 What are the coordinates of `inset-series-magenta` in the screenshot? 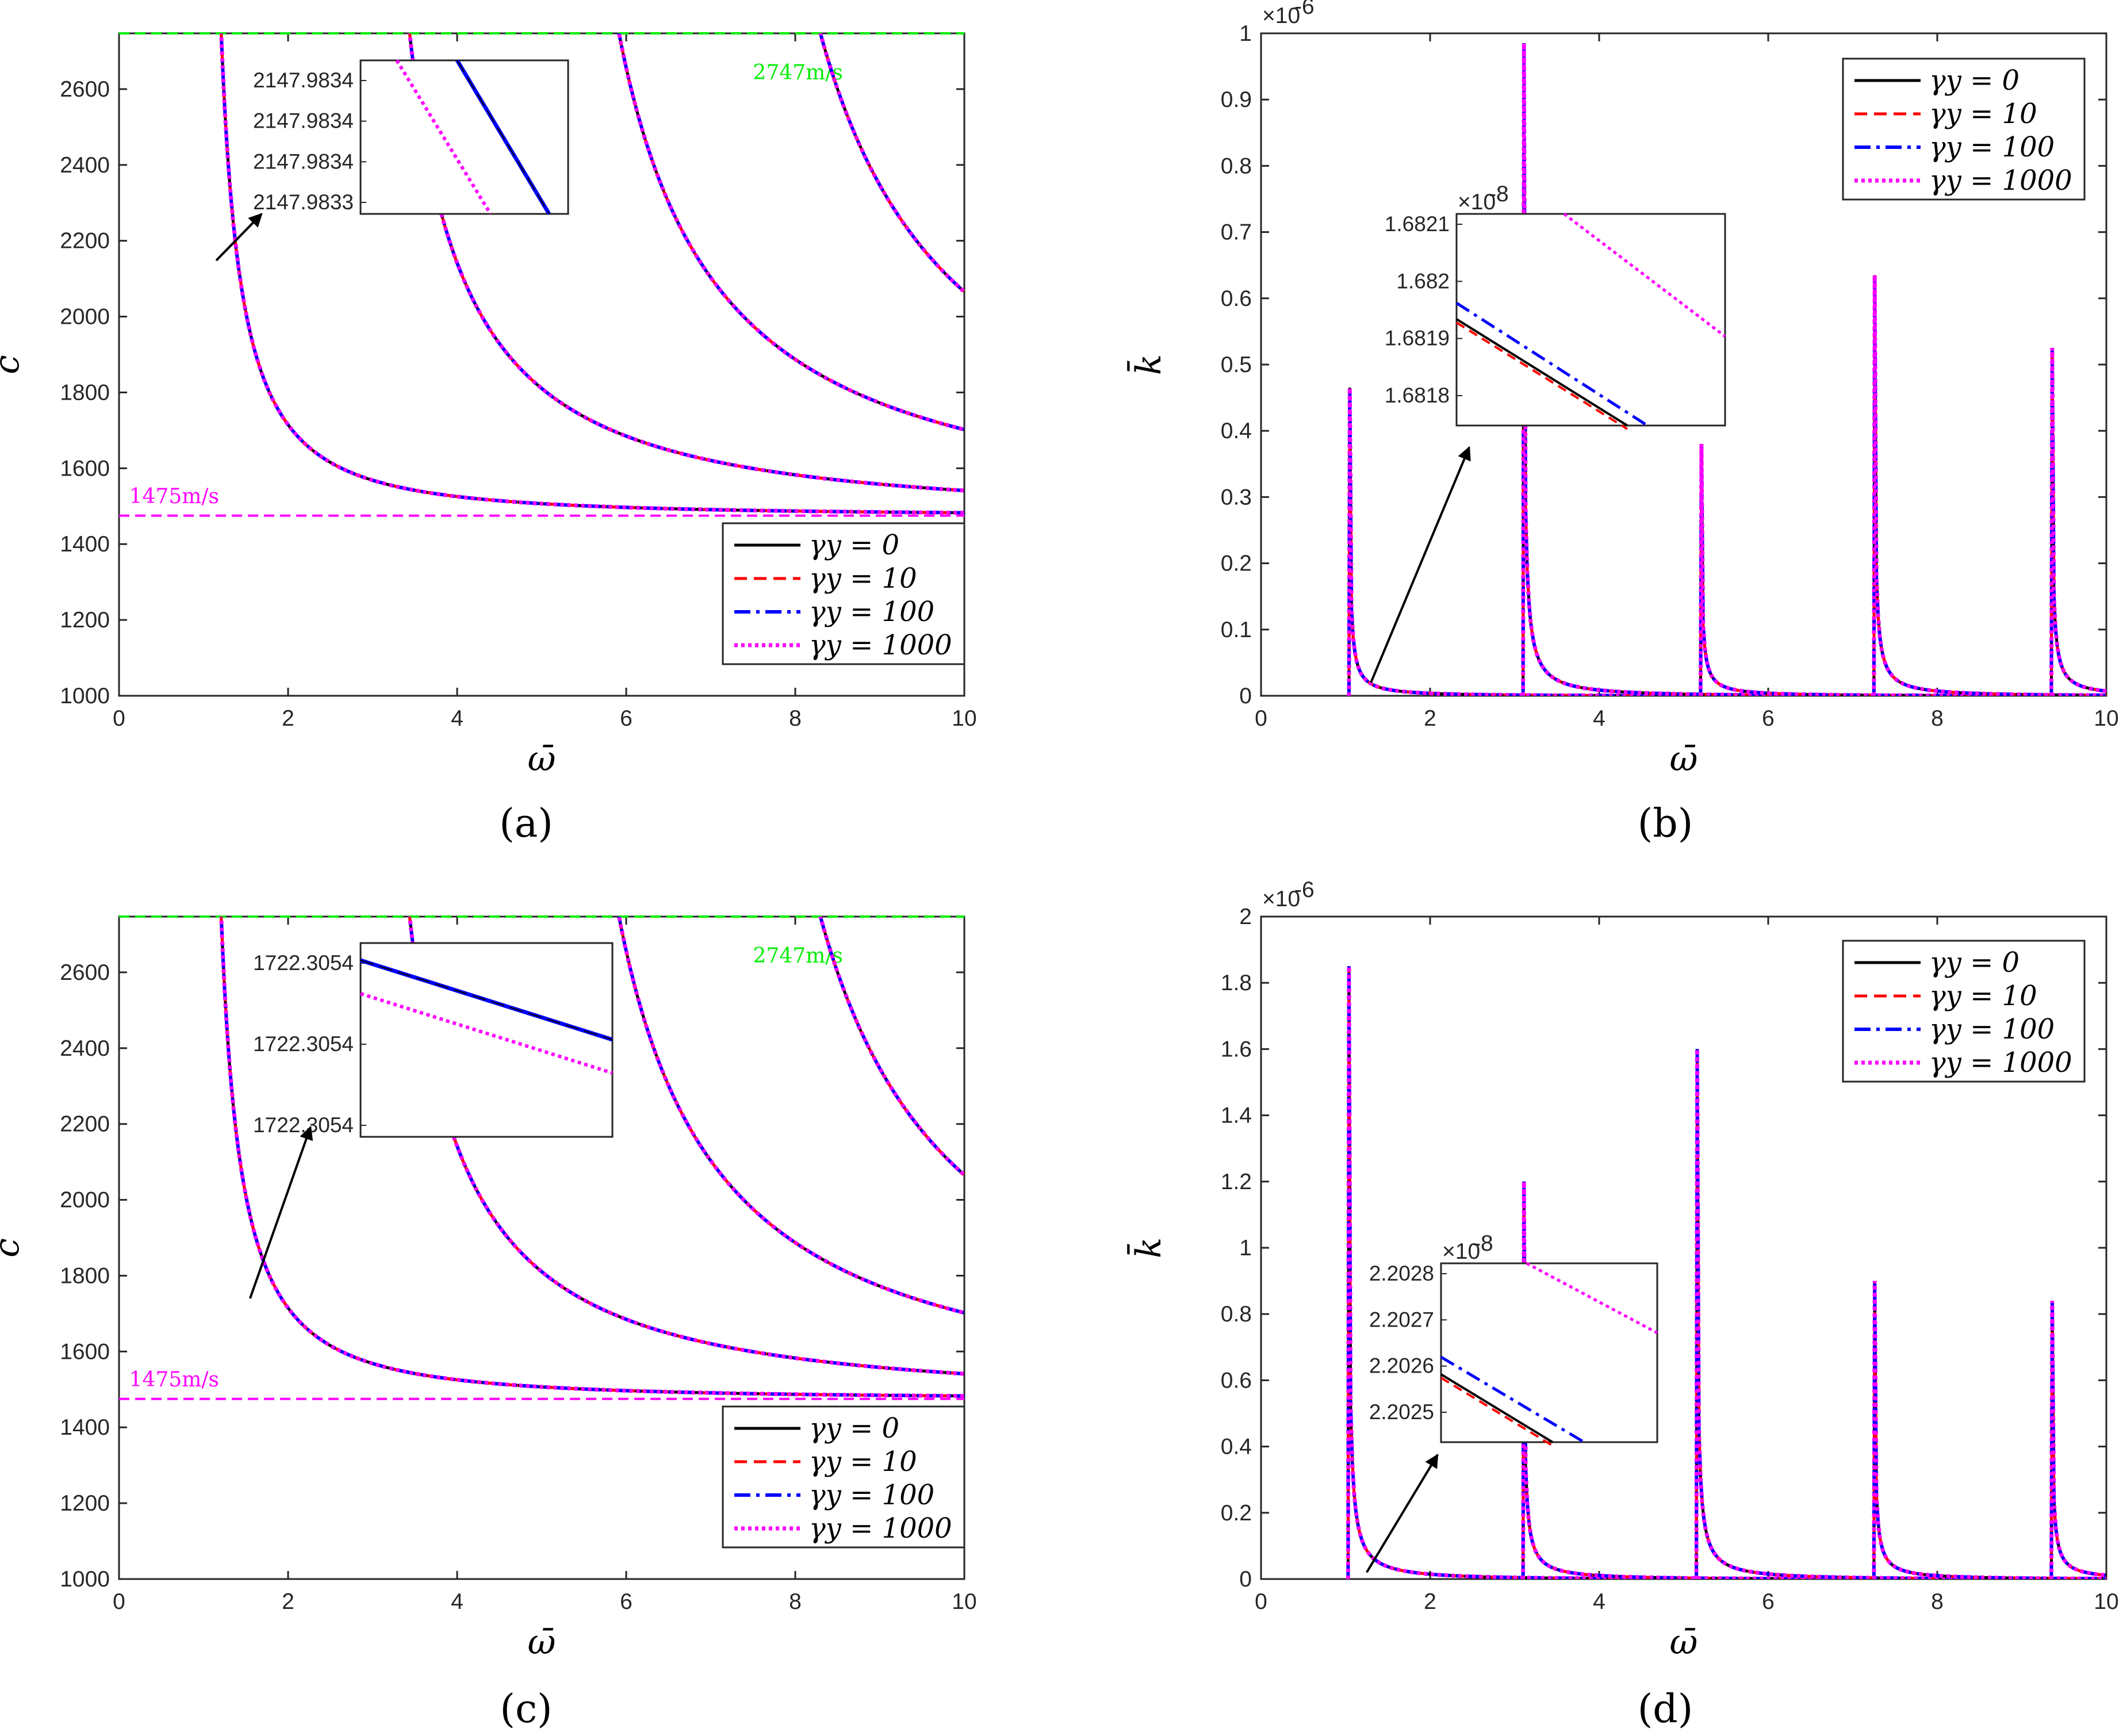 It's located at (444, 137).